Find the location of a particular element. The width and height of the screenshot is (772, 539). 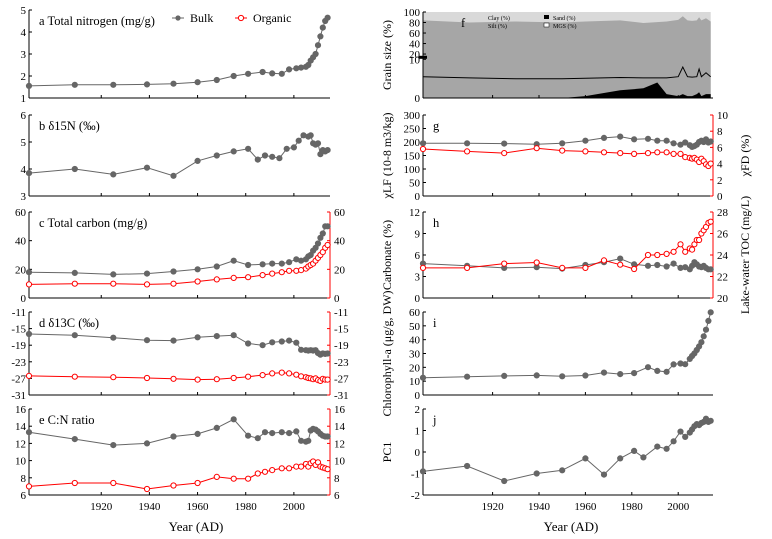

x-axis-label-right: Year (AD) is located at coordinates (571, 526).